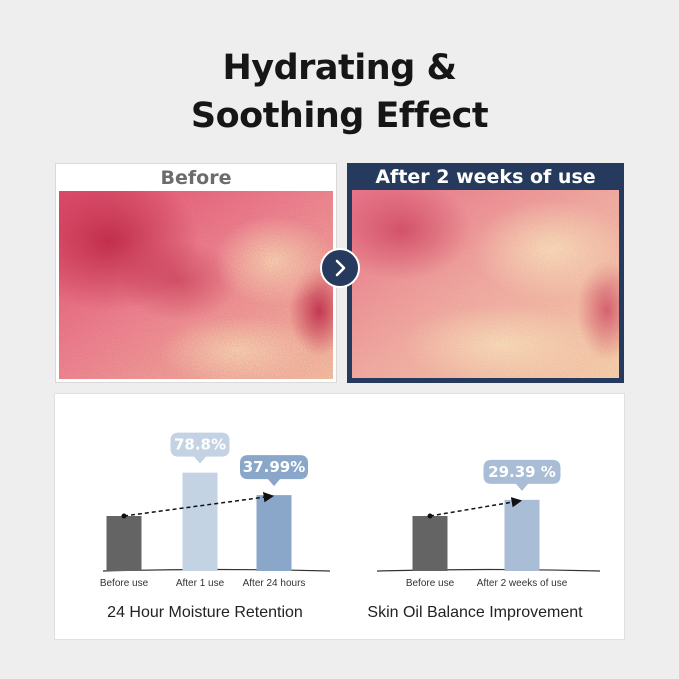  What do you see at coordinates (522, 583) in the screenshot?
I see `chart-1-tick-label-1: After 2 weeks of use` at bounding box center [522, 583].